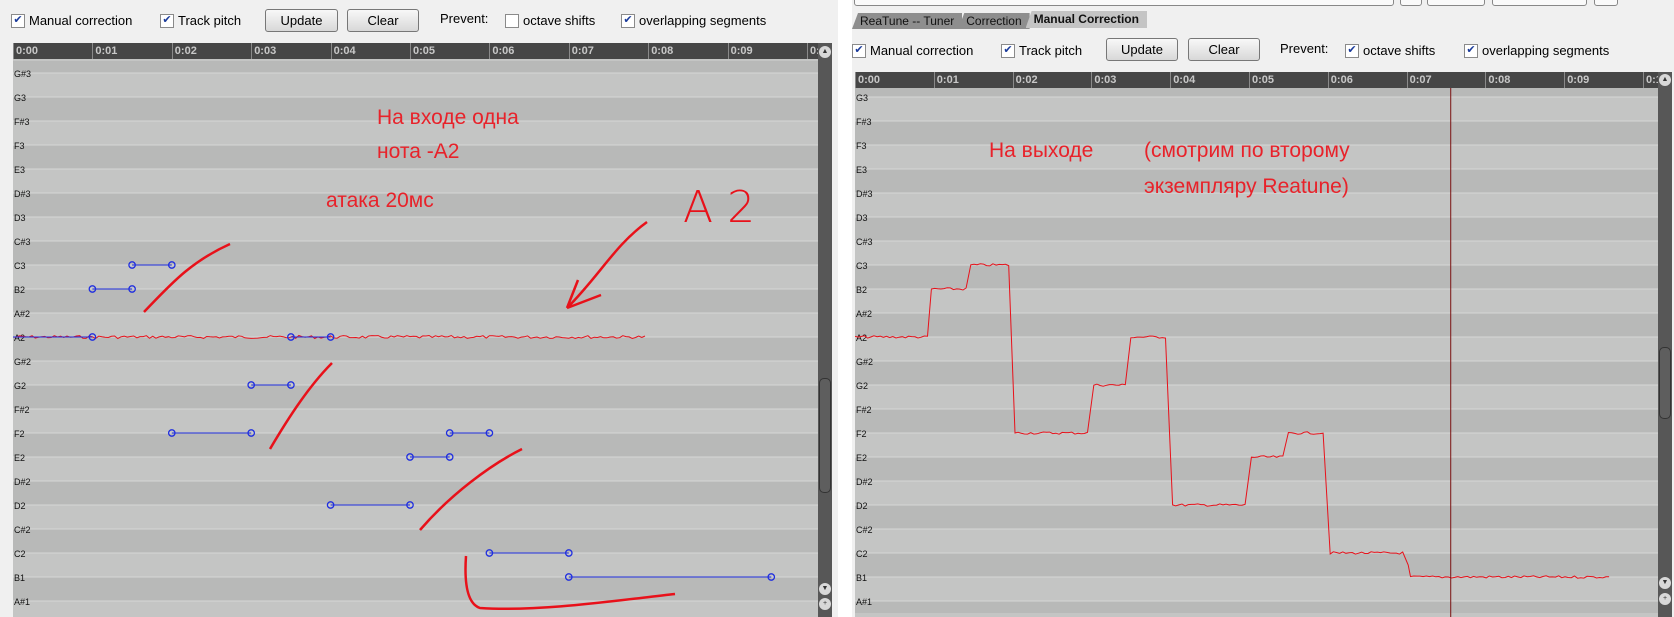  Describe the element at coordinates (22, 74) in the screenshot. I see `pitch-row-label: G#3` at that location.